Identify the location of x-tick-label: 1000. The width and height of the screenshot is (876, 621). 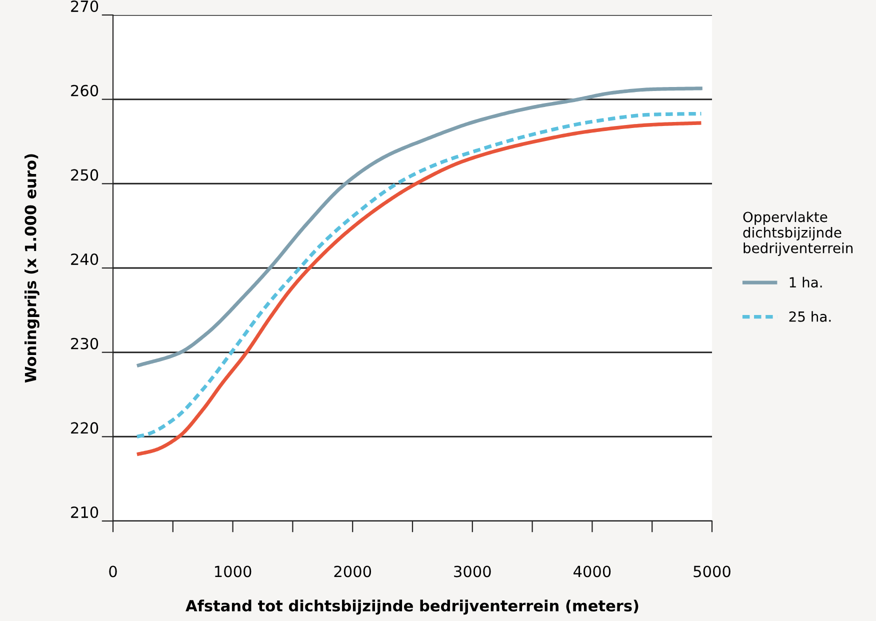
(233, 572).